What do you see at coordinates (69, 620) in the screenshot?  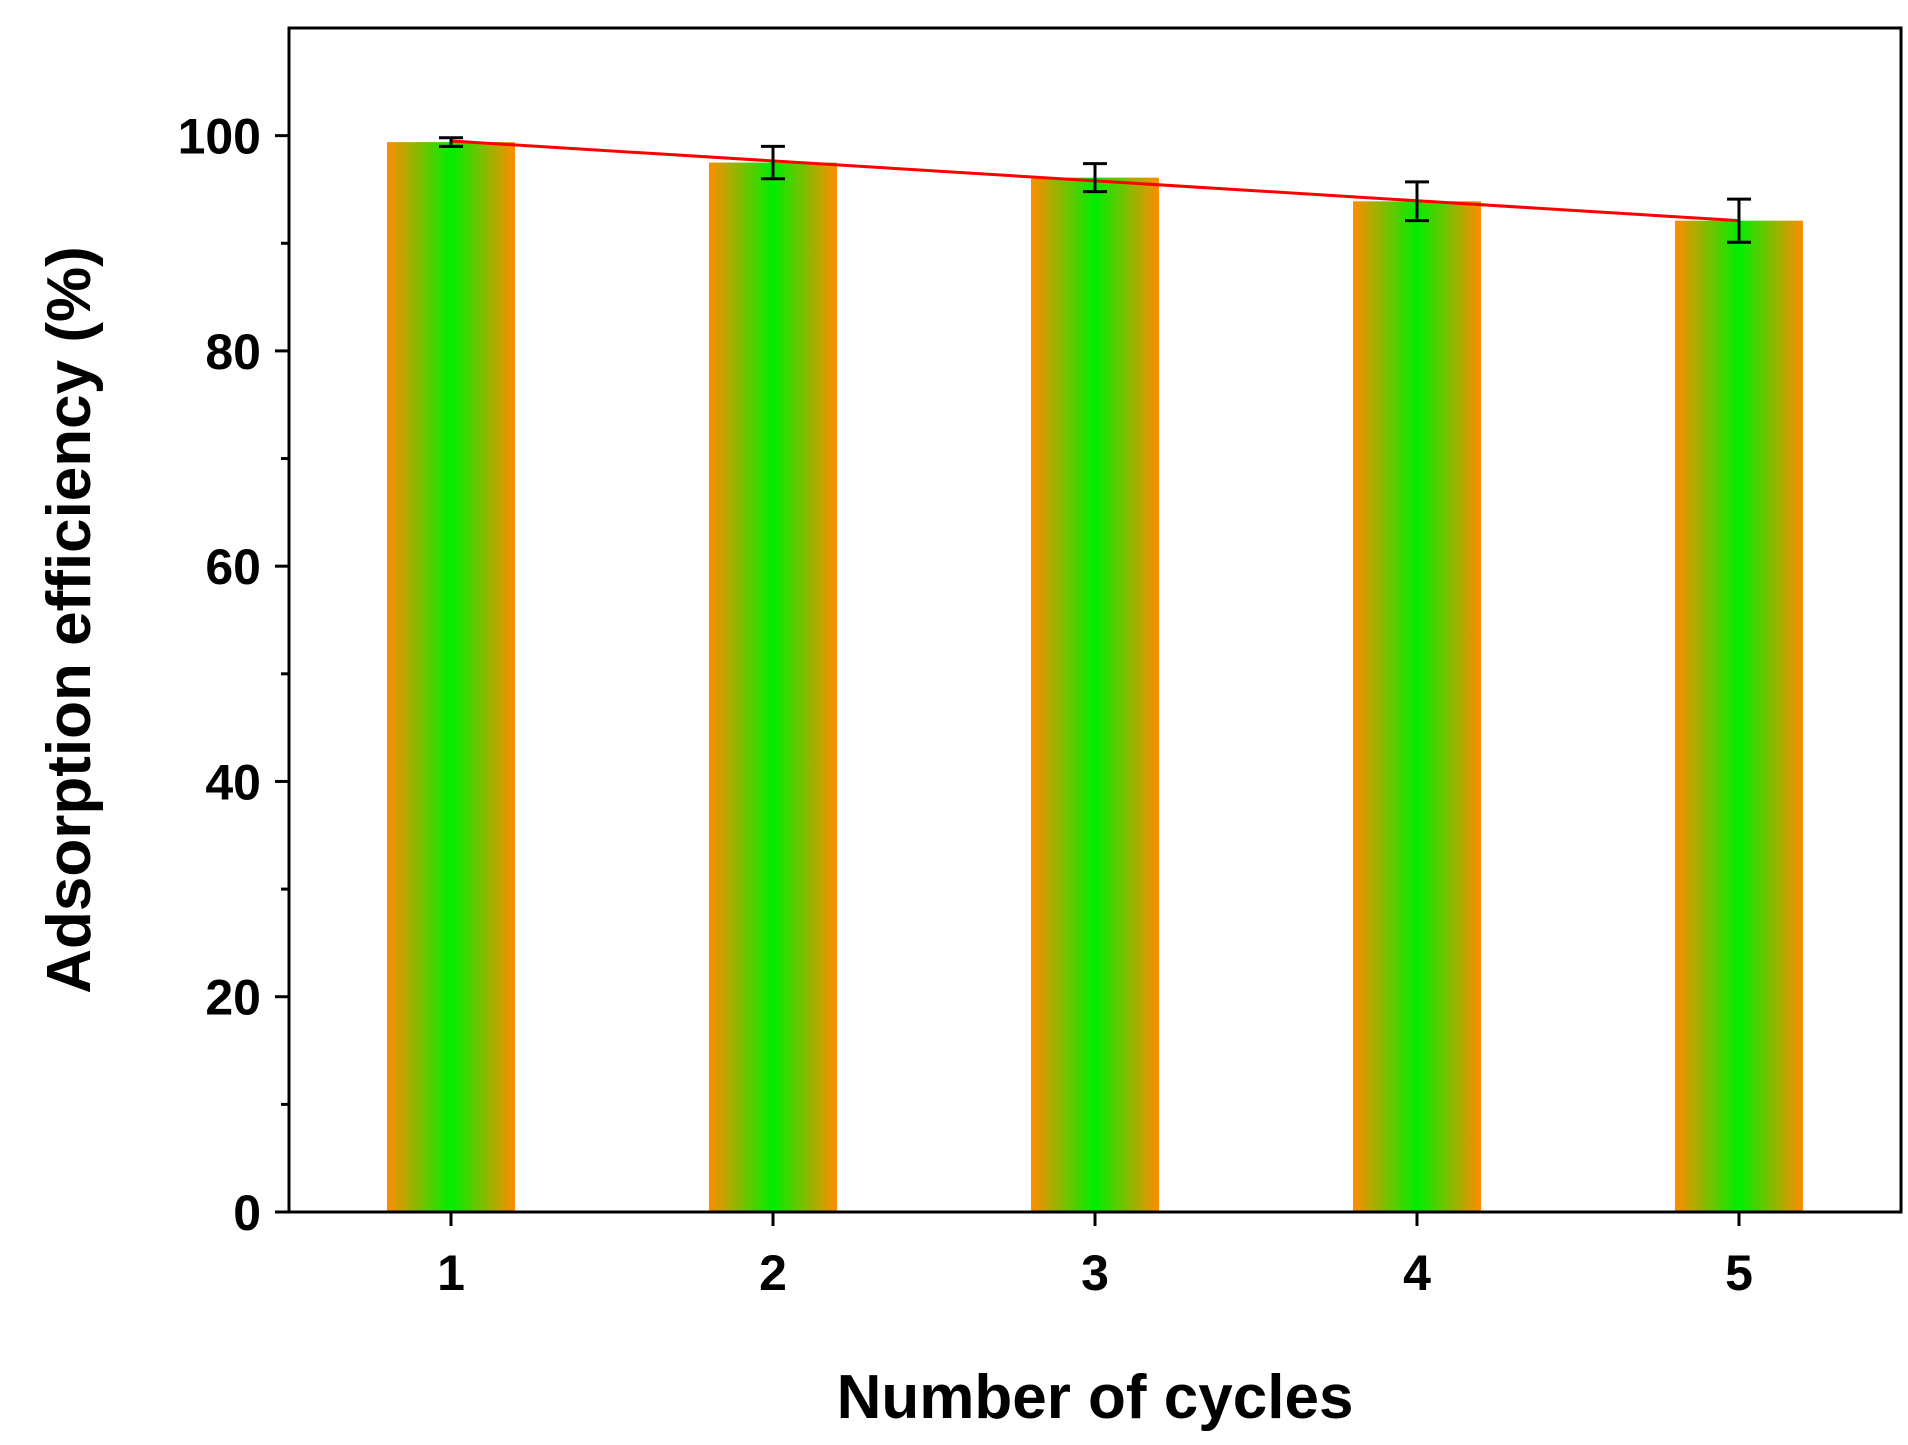 I see `y-axis-title: Adsorption efficiency (%)` at bounding box center [69, 620].